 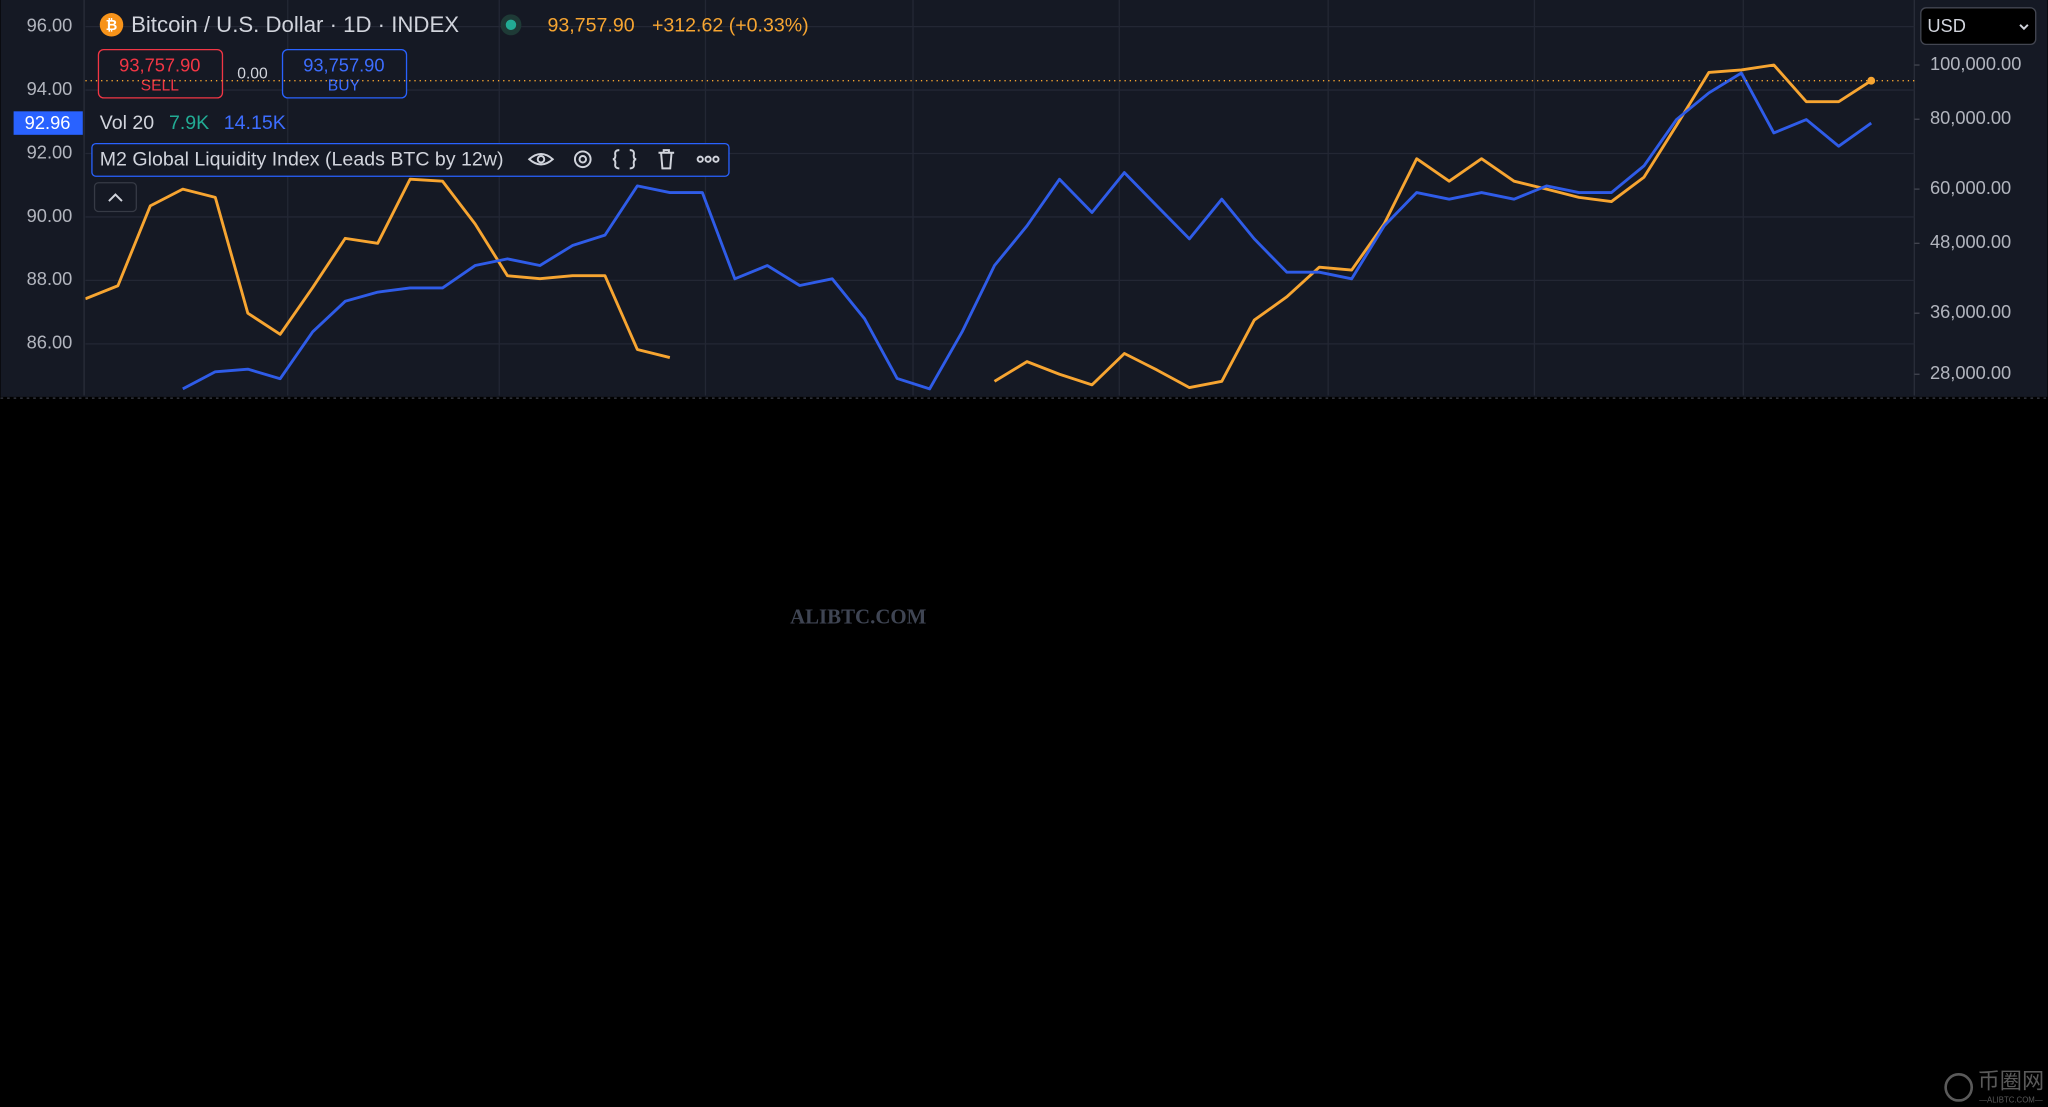 I want to click on last-value-label: 92.96, so click(x=48, y=122).